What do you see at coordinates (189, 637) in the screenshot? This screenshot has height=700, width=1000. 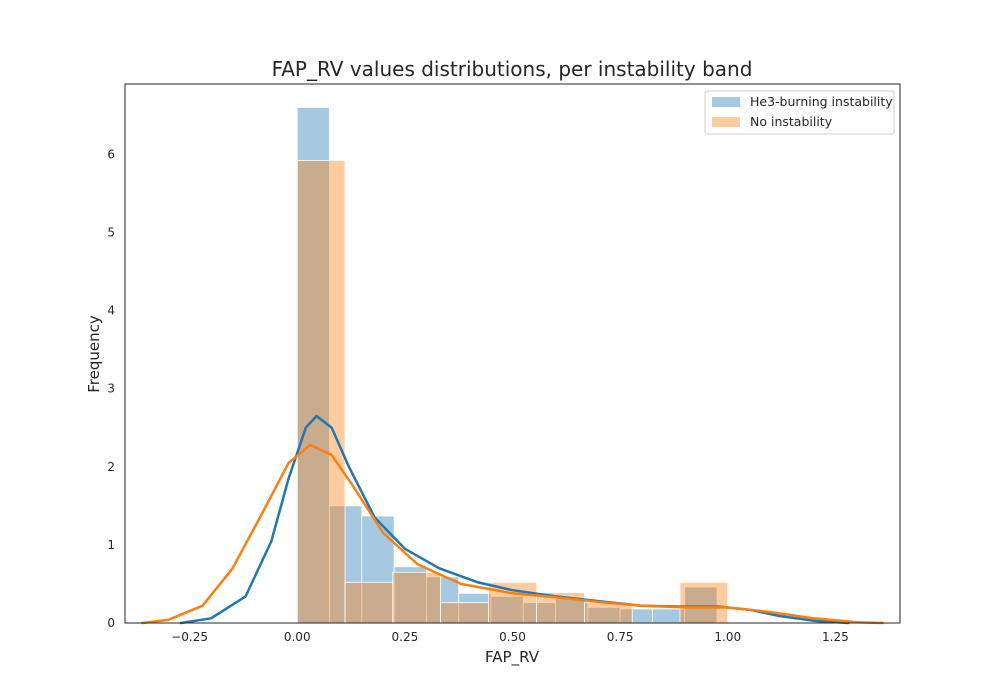 I see `x-tick-label: −0.25` at bounding box center [189, 637].